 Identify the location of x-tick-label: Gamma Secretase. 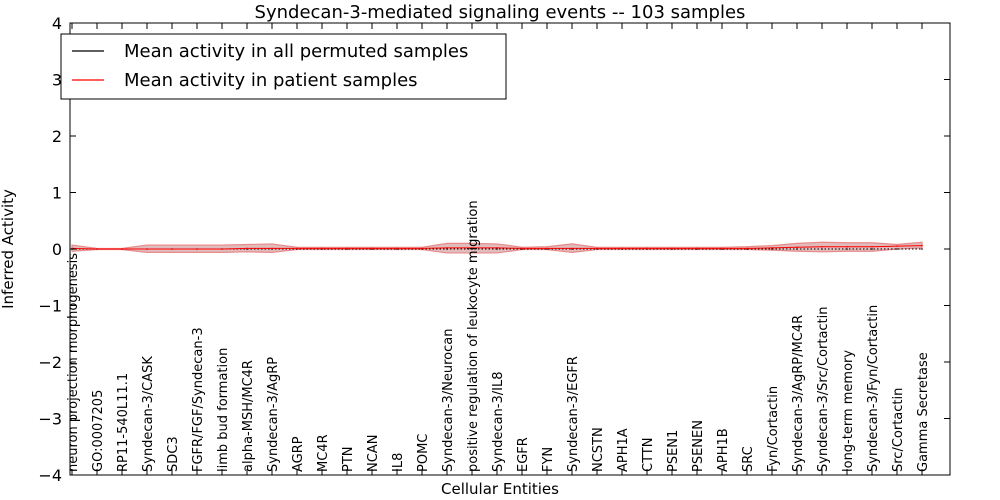
(923, 412).